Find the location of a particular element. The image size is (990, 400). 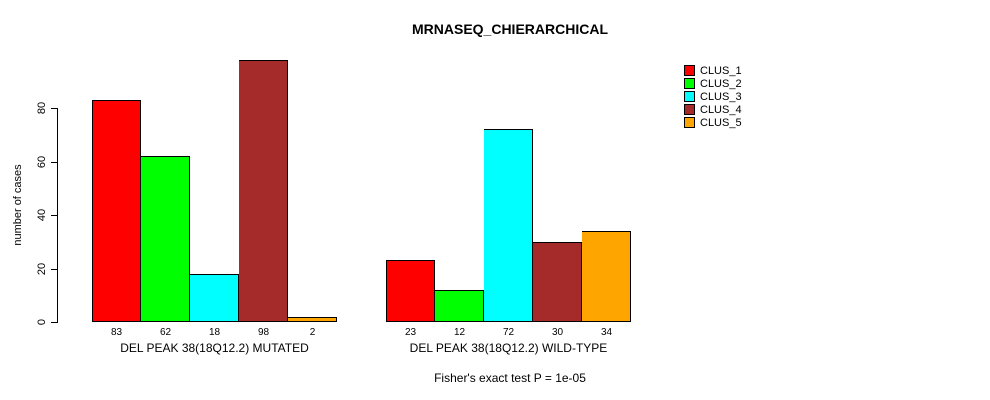

bar-value-label: 23 is located at coordinates (410, 332).